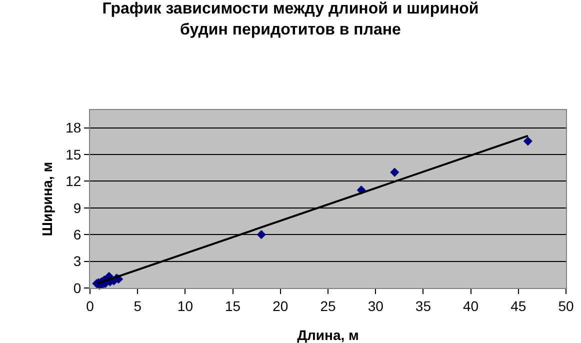 This screenshot has height=343, width=581. Describe the element at coordinates (471, 306) in the screenshot. I see `x-tick-label: 40` at that location.